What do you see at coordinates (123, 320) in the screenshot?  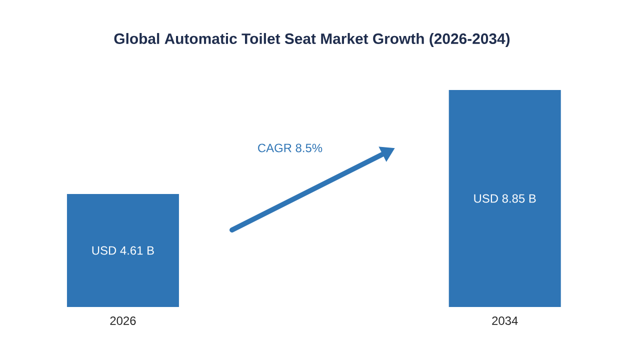 I see `x-tick-label: 2026` at bounding box center [123, 320].